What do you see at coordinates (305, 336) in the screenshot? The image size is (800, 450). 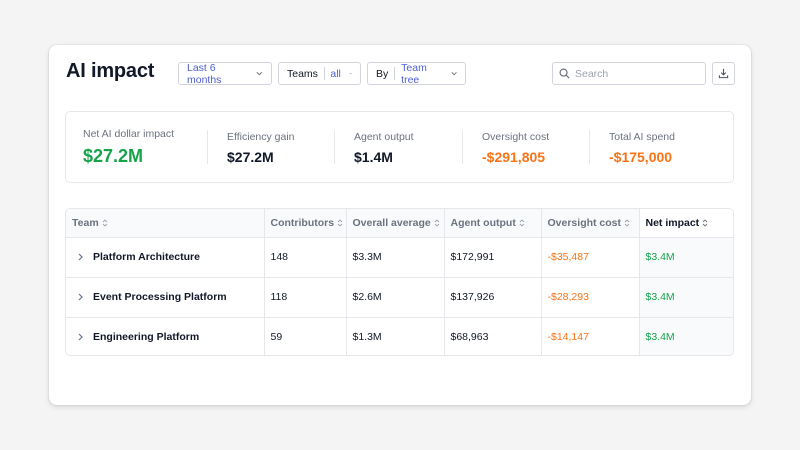 I see `contributors-cell: 59` at bounding box center [305, 336].